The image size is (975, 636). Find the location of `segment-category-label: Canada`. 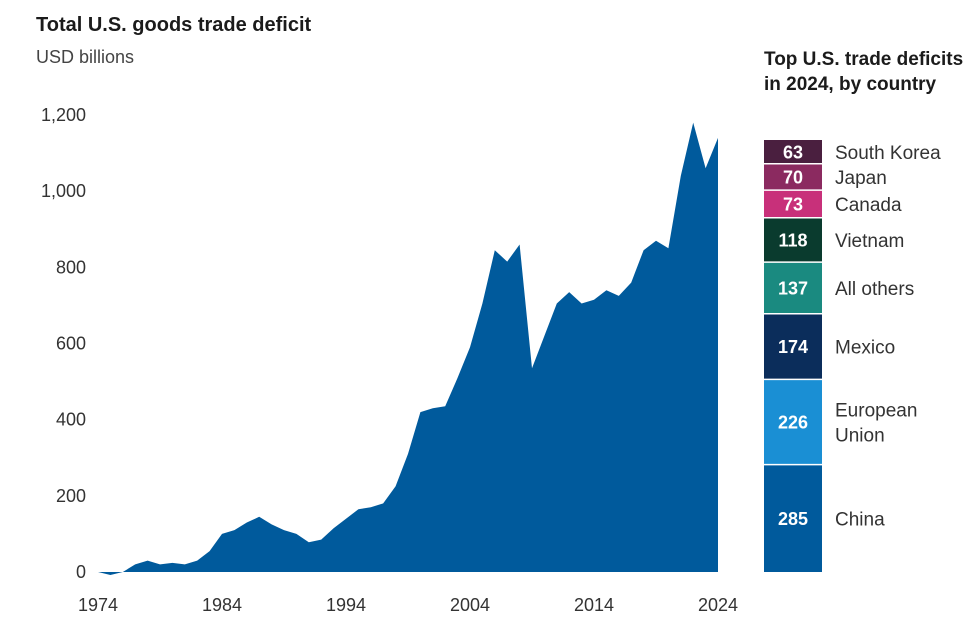

segment-category-label: Canada is located at coordinates (868, 205).